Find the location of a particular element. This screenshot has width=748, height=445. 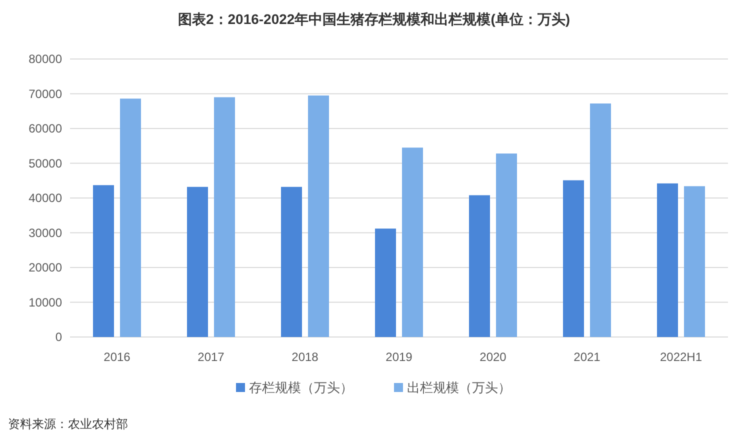

y-tick-label: 80000 is located at coordinates (45, 59).